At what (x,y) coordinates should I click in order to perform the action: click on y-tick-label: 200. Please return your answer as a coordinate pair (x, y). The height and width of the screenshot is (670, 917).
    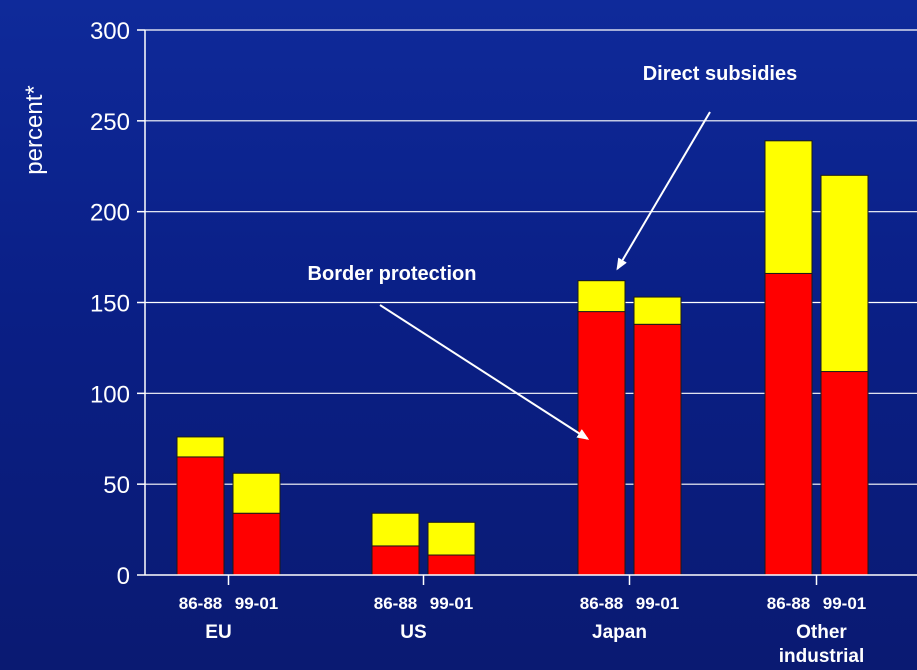
    Looking at the image, I should click on (110, 213).